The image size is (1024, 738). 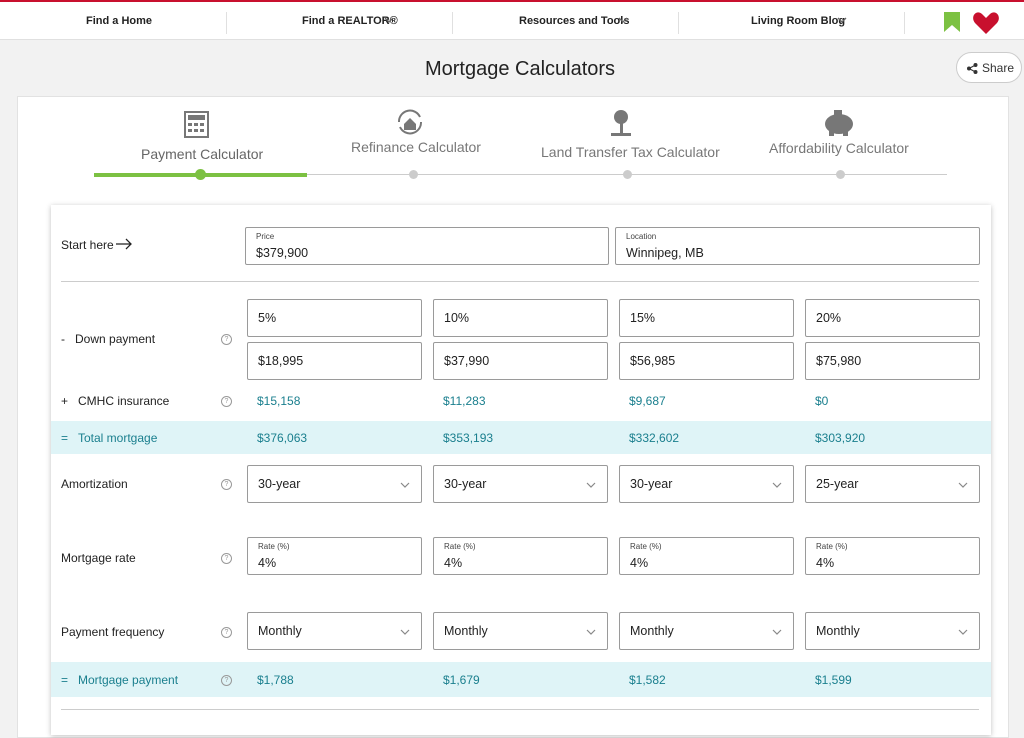 What do you see at coordinates (665, 253) in the screenshot?
I see `field-value: Winnipeg, MB` at bounding box center [665, 253].